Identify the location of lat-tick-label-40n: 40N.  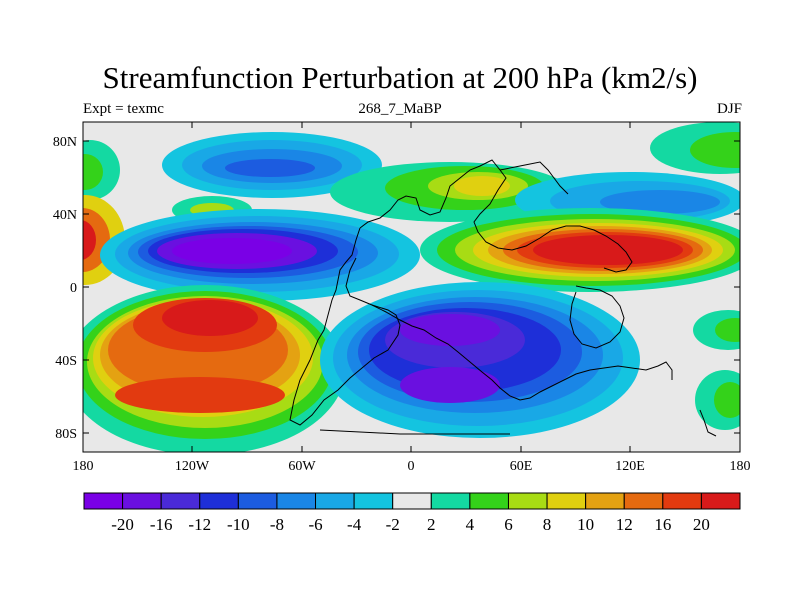
(65, 215).